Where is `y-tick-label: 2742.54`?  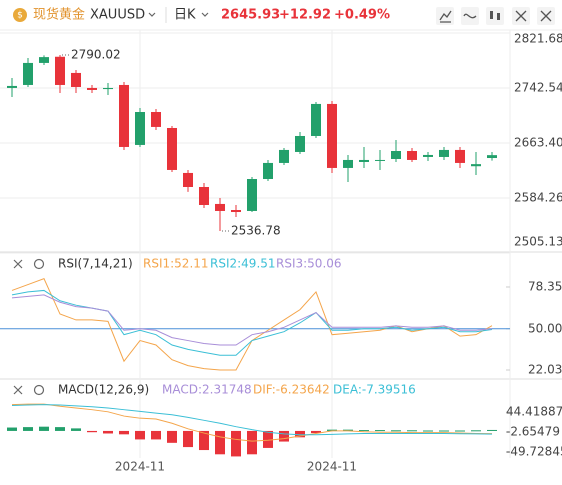
y-tick-label: 2742.54 is located at coordinates (538, 88).